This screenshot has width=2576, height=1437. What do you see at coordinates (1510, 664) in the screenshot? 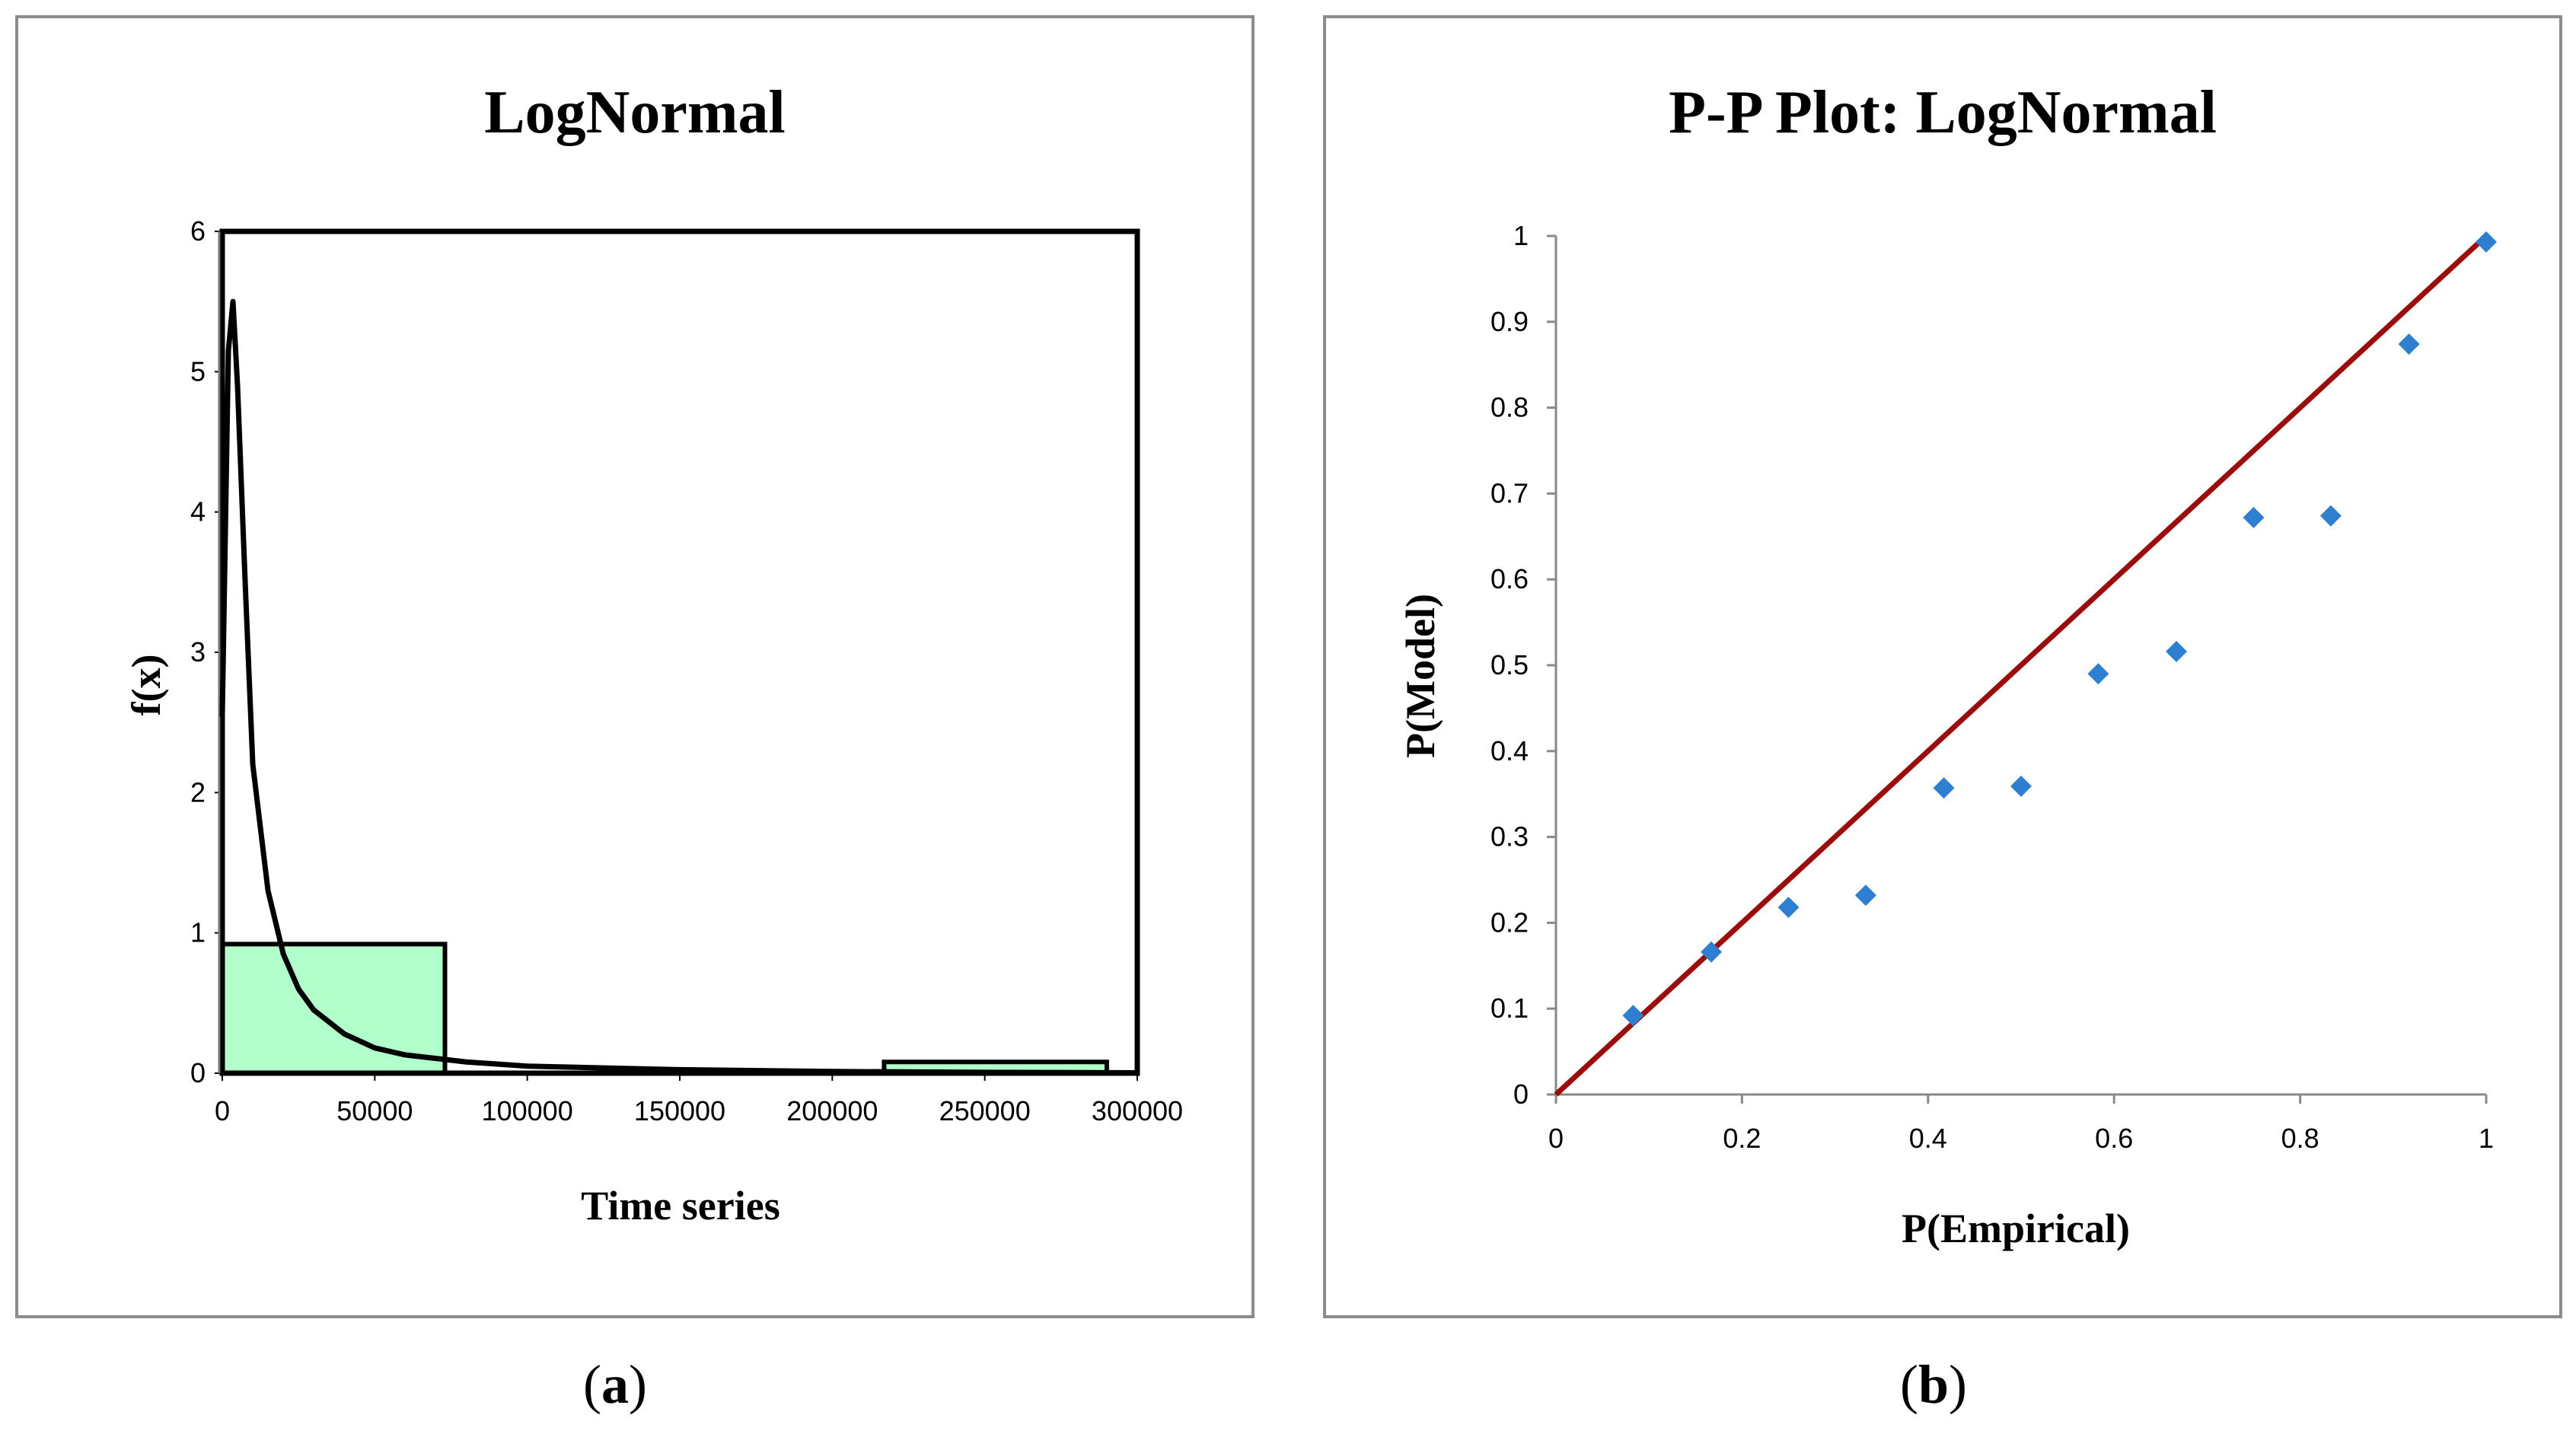
I see `y-tick-label: 0.5` at bounding box center [1510, 664].